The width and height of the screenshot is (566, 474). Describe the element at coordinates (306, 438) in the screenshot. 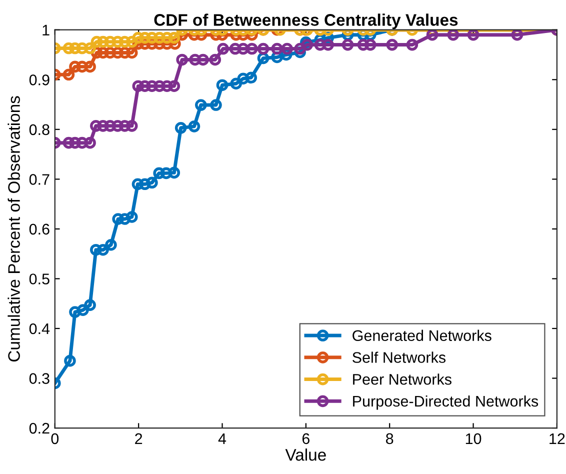

I see `x-tick-label: 6` at that location.